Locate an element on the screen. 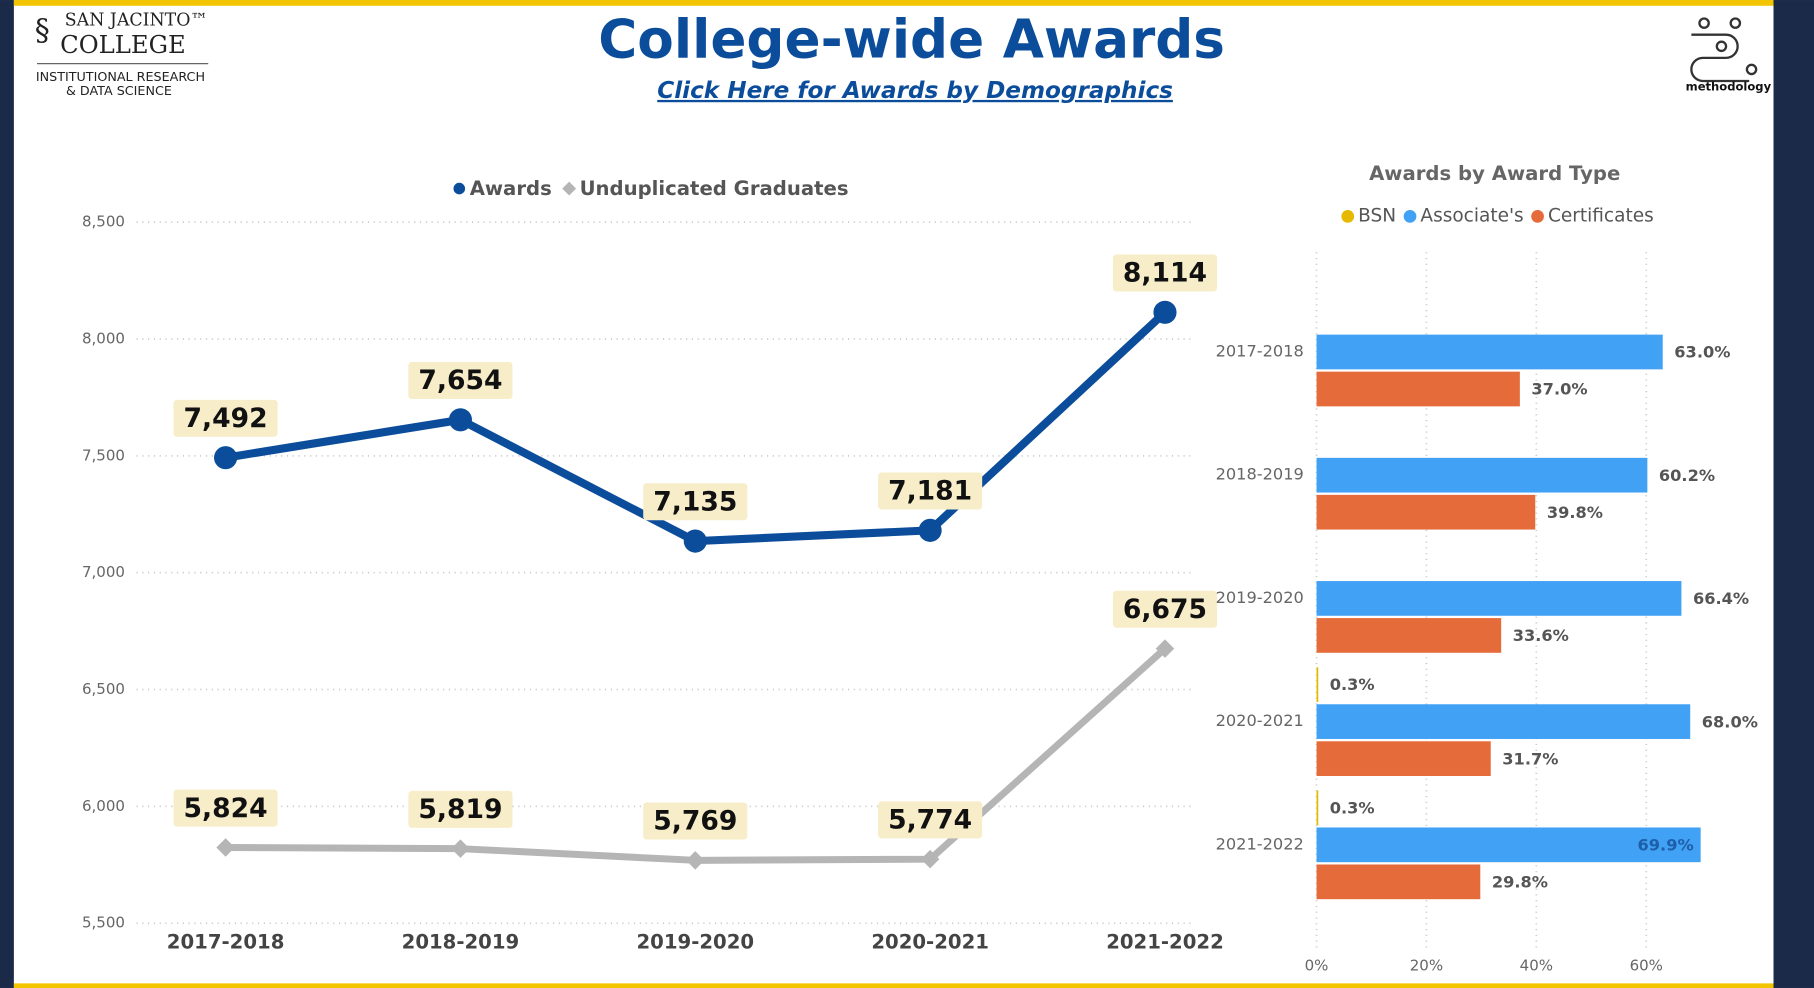 This screenshot has height=988, width=1814. x-tick-label: 20% is located at coordinates (1426, 966).